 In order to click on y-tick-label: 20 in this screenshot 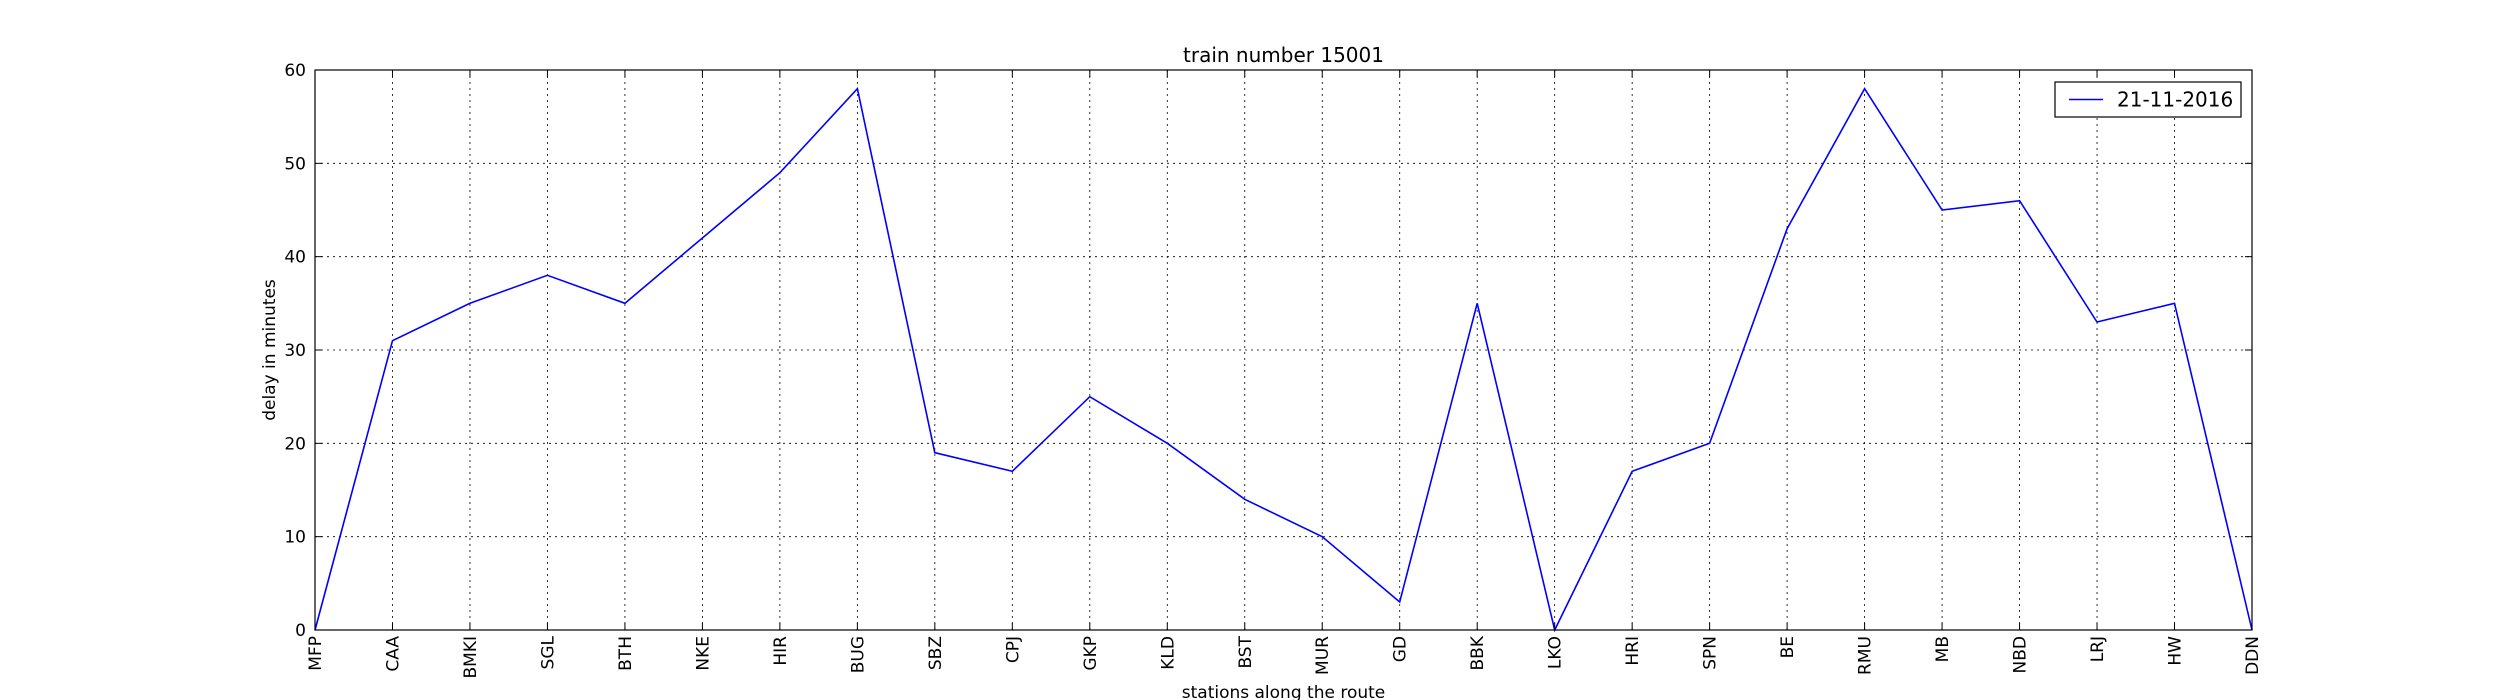, I will do `click(295, 444)`.